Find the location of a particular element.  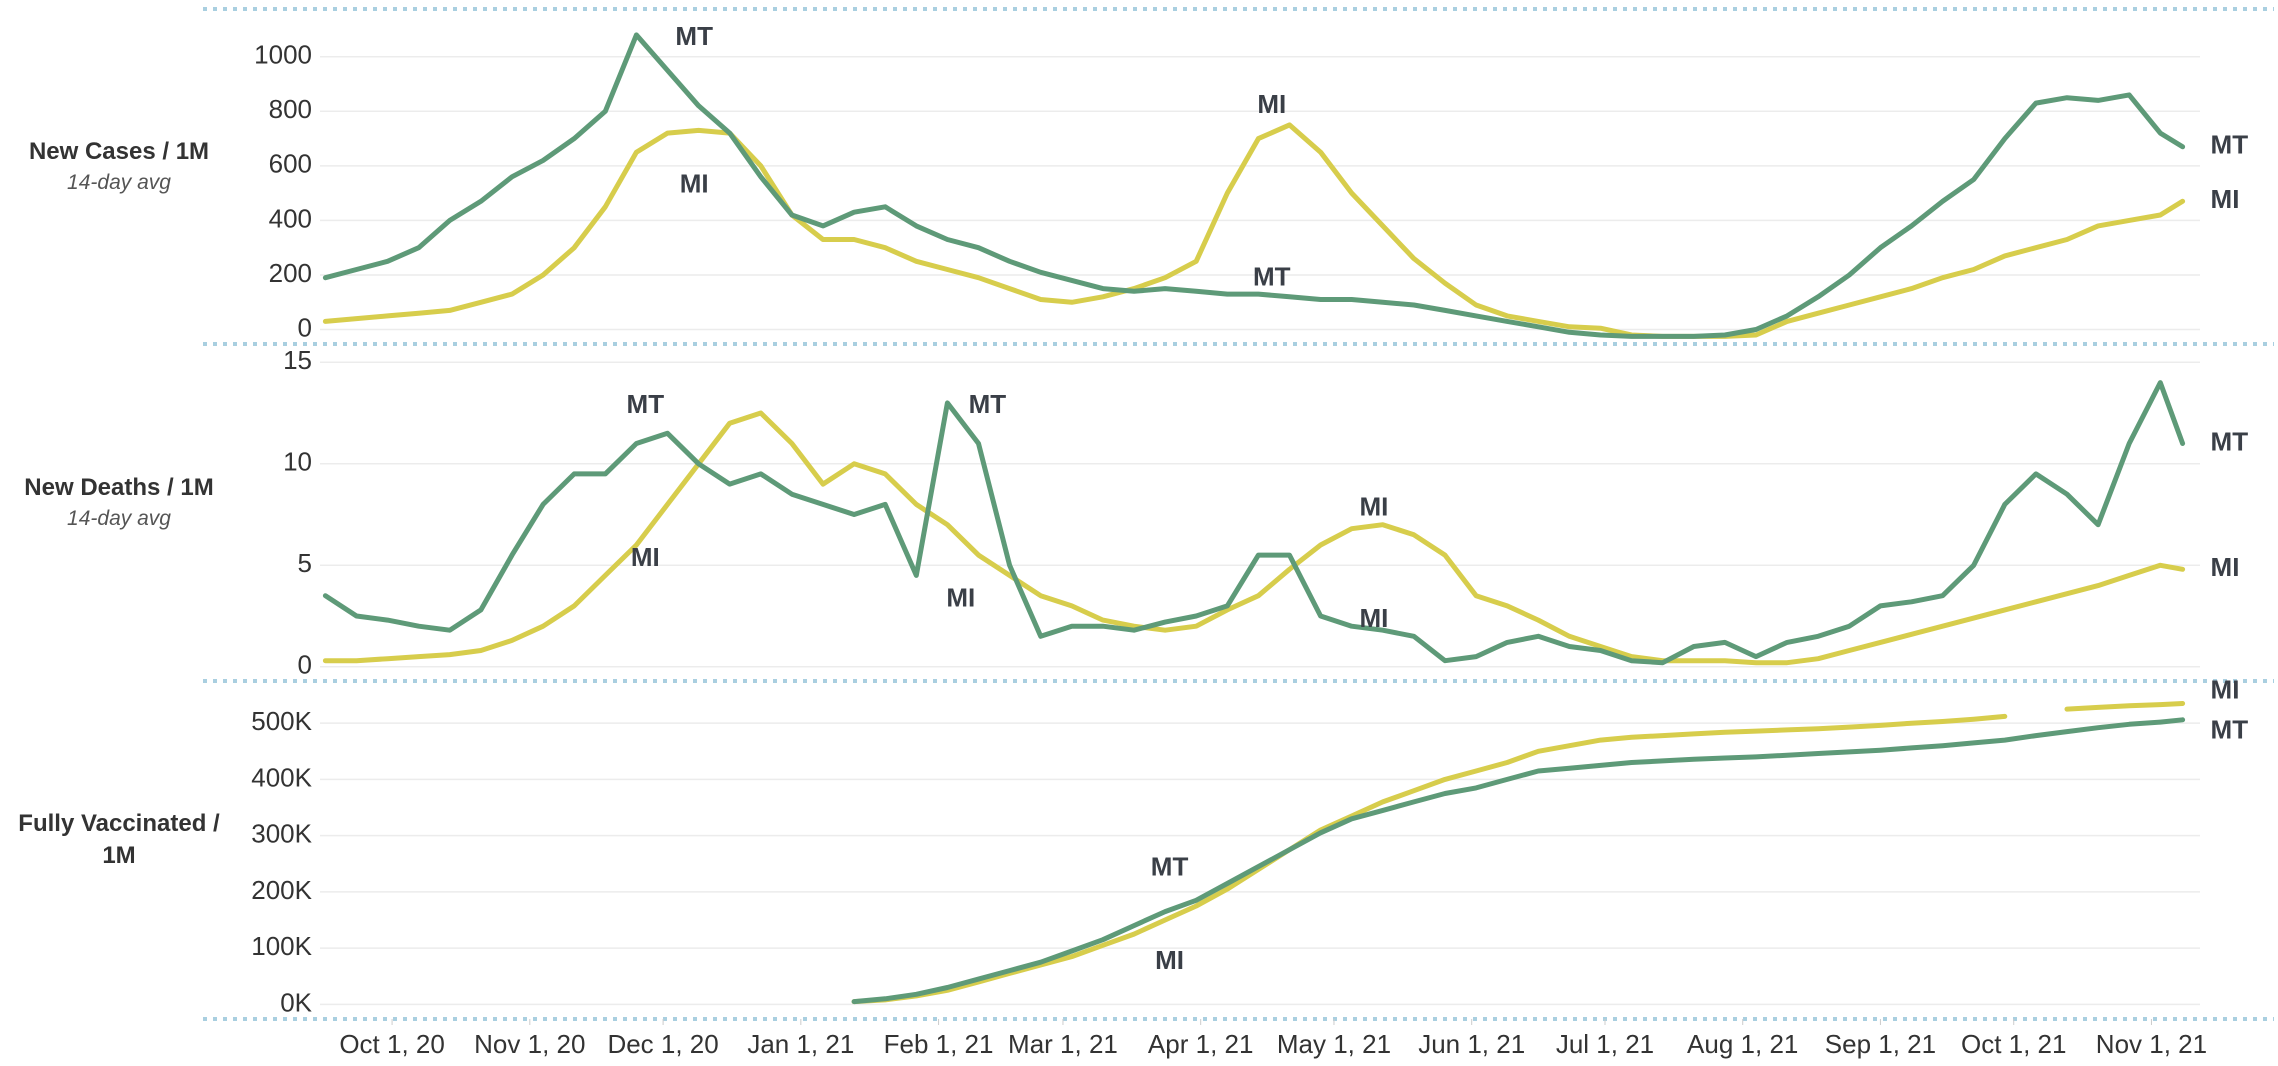

y-tick-label: 200K is located at coordinates (281, 890).